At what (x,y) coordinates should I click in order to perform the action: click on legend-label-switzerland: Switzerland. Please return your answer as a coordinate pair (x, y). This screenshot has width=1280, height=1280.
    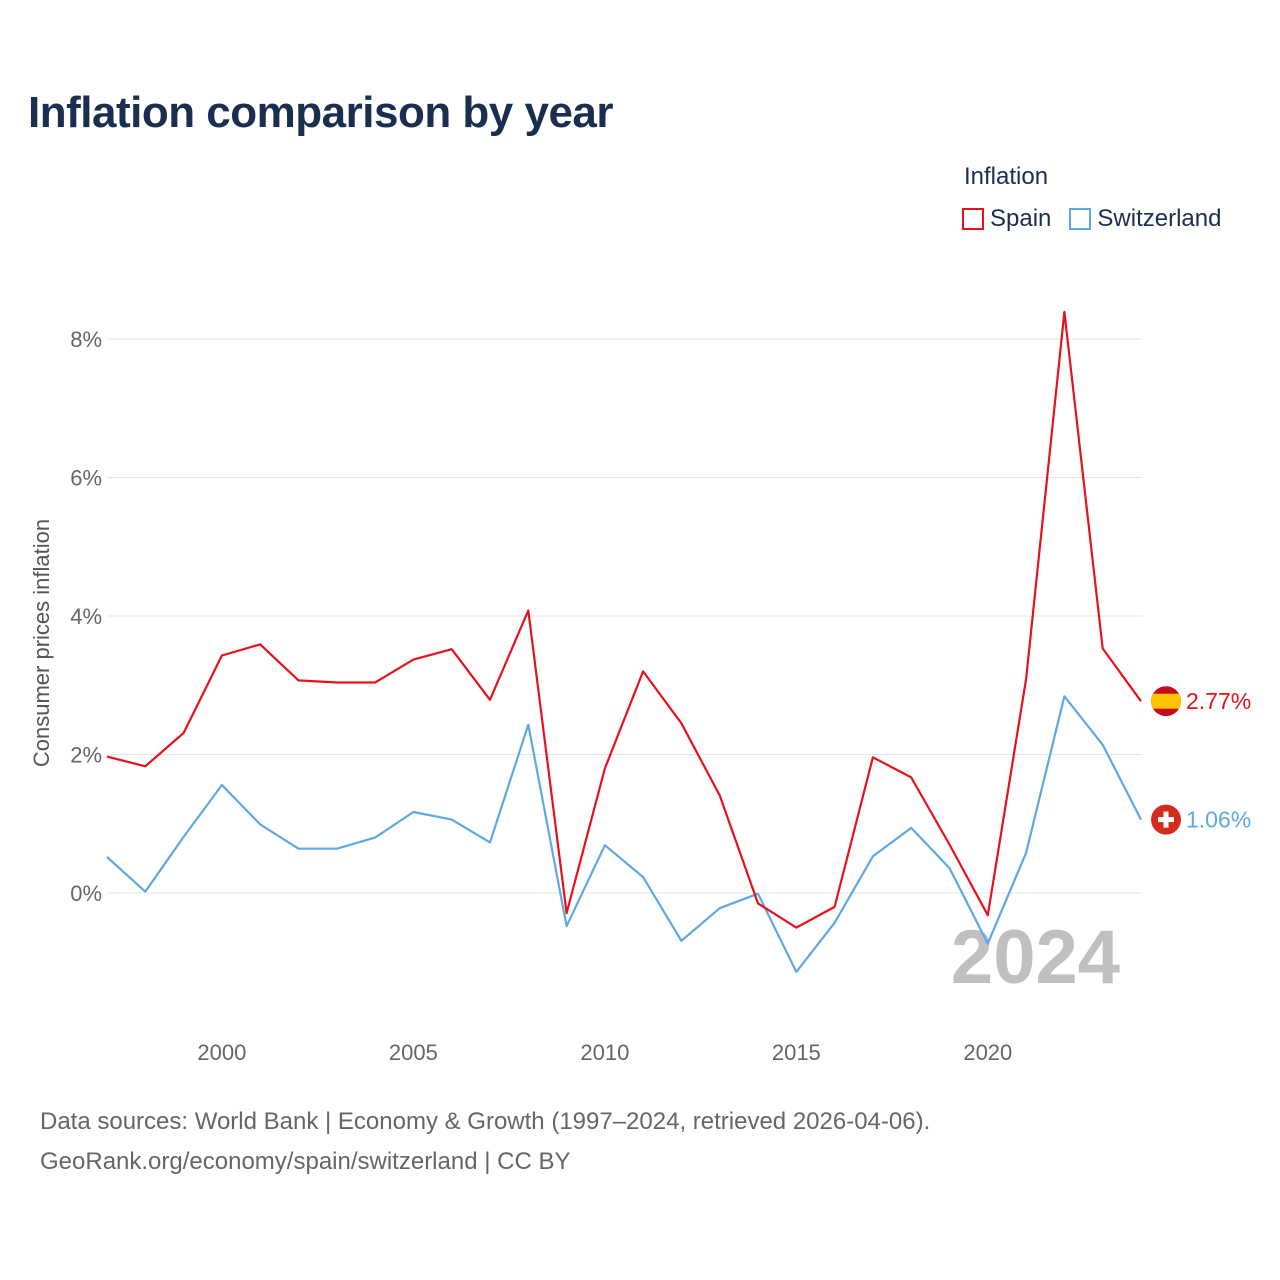
    Looking at the image, I should click on (1159, 218).